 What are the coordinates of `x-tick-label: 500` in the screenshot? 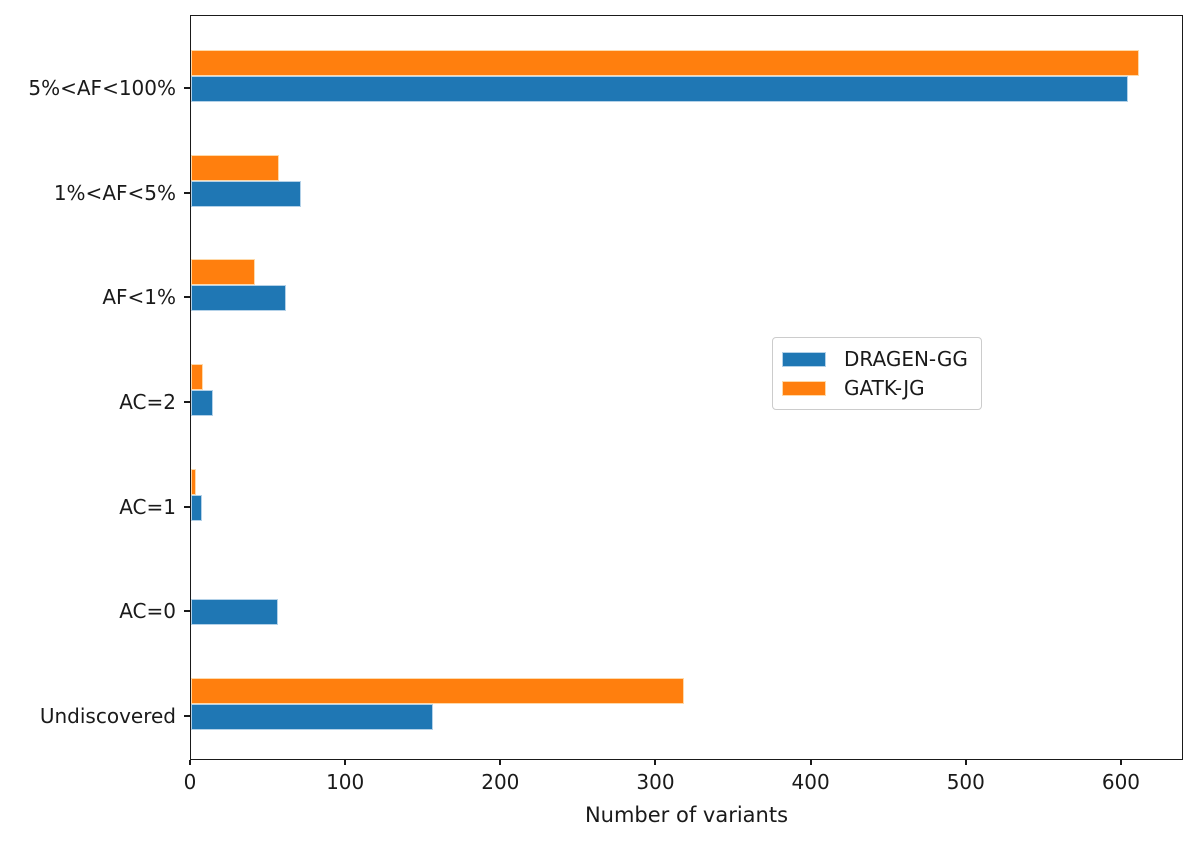 It's located at (965, 782).